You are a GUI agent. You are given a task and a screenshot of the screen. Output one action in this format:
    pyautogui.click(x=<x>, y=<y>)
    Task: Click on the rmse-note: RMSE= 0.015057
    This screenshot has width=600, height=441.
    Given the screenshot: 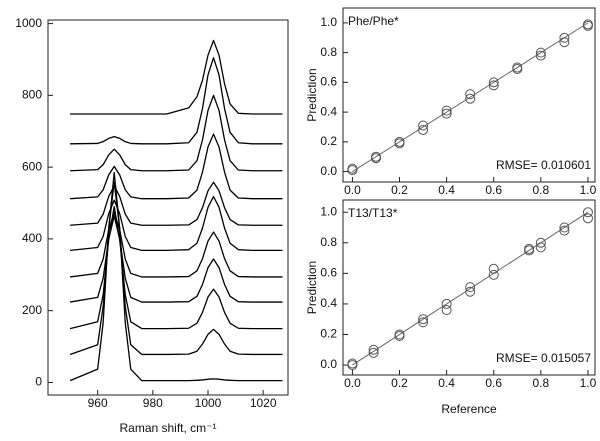 What is the action you would take?
    pyautogui.click(x=543, y=358)
    